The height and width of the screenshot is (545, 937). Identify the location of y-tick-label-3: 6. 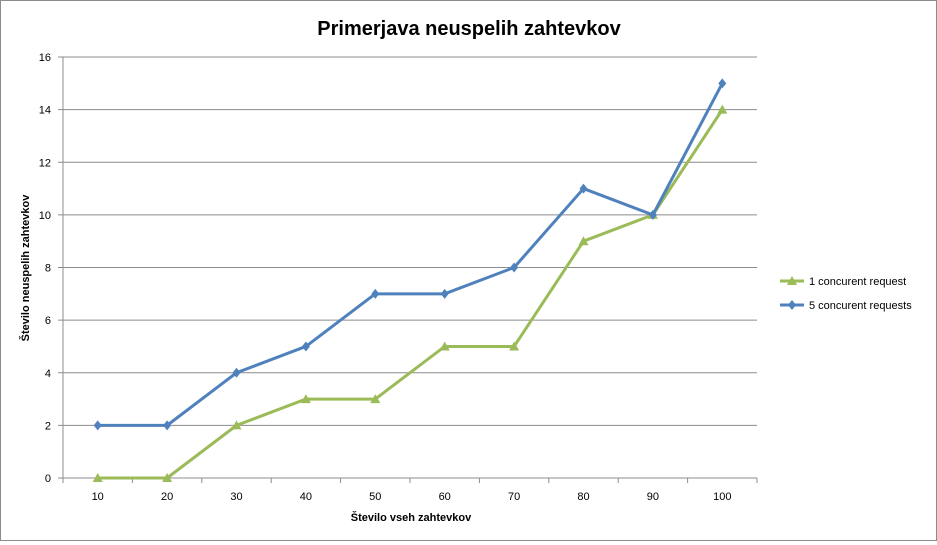
(48, 321).